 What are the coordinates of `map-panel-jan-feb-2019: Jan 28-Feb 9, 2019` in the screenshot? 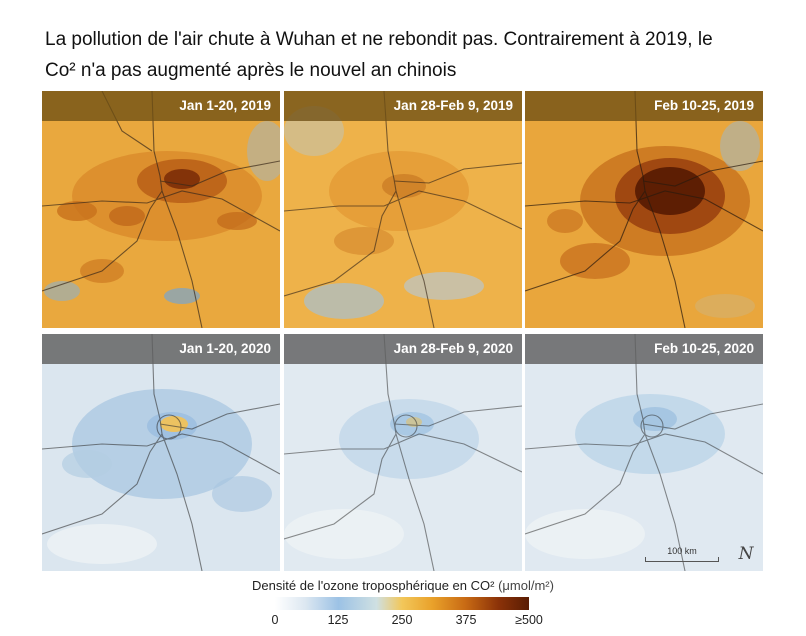 It's located at (403, 209).